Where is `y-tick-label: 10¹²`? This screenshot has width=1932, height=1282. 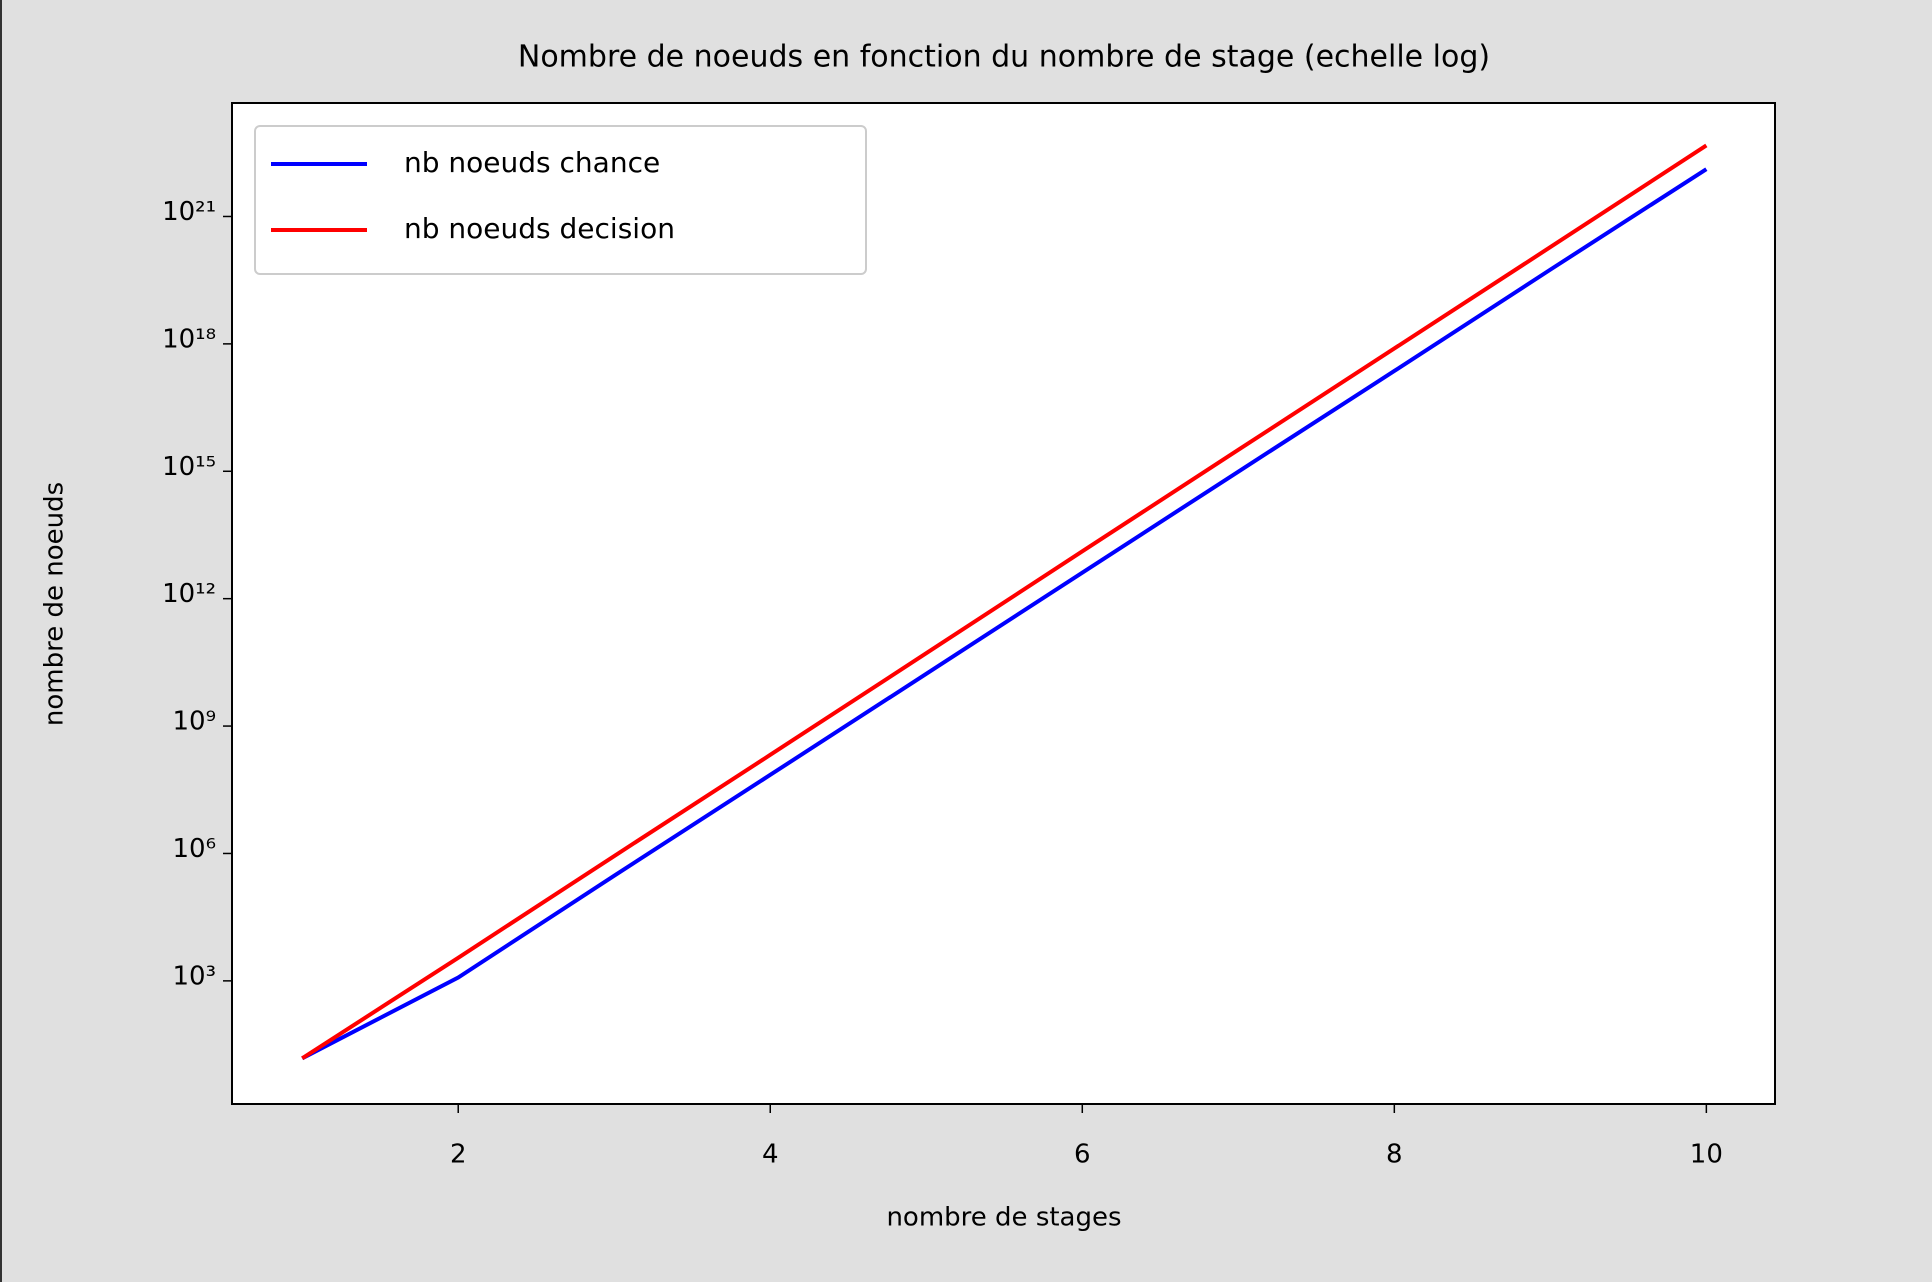 y-tick-label: 10¹² is located at coordinates (189, 594).